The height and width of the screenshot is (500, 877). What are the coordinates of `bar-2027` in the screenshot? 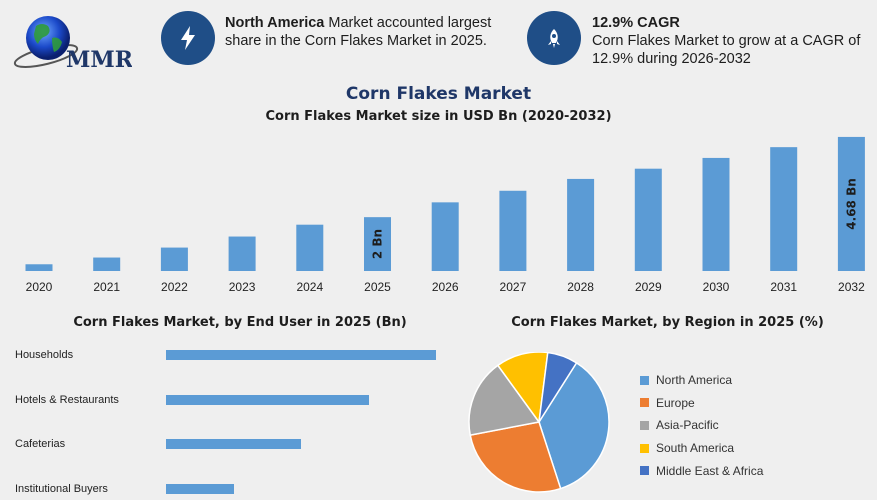 It's located at (513, 230).